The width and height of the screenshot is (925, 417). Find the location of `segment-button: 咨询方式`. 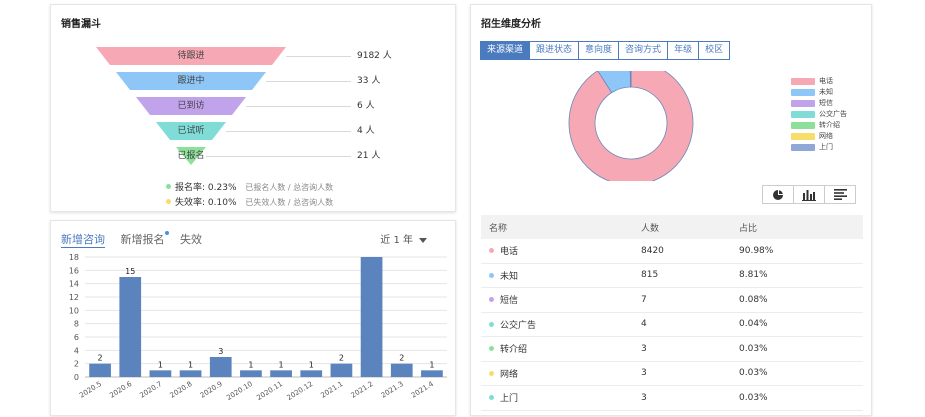

segment-button: 咨询方式 is located at coordinates (643, 50).